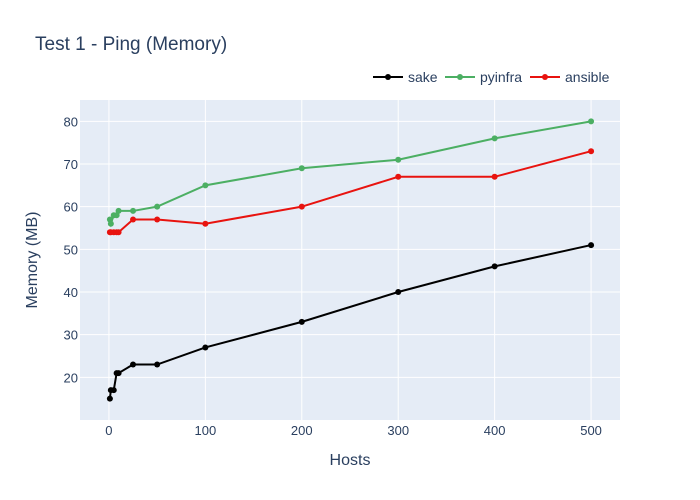 This screenshot has width=700, height=500. I want to click on y-axis-label: Memory (MB), so click(32, 260).